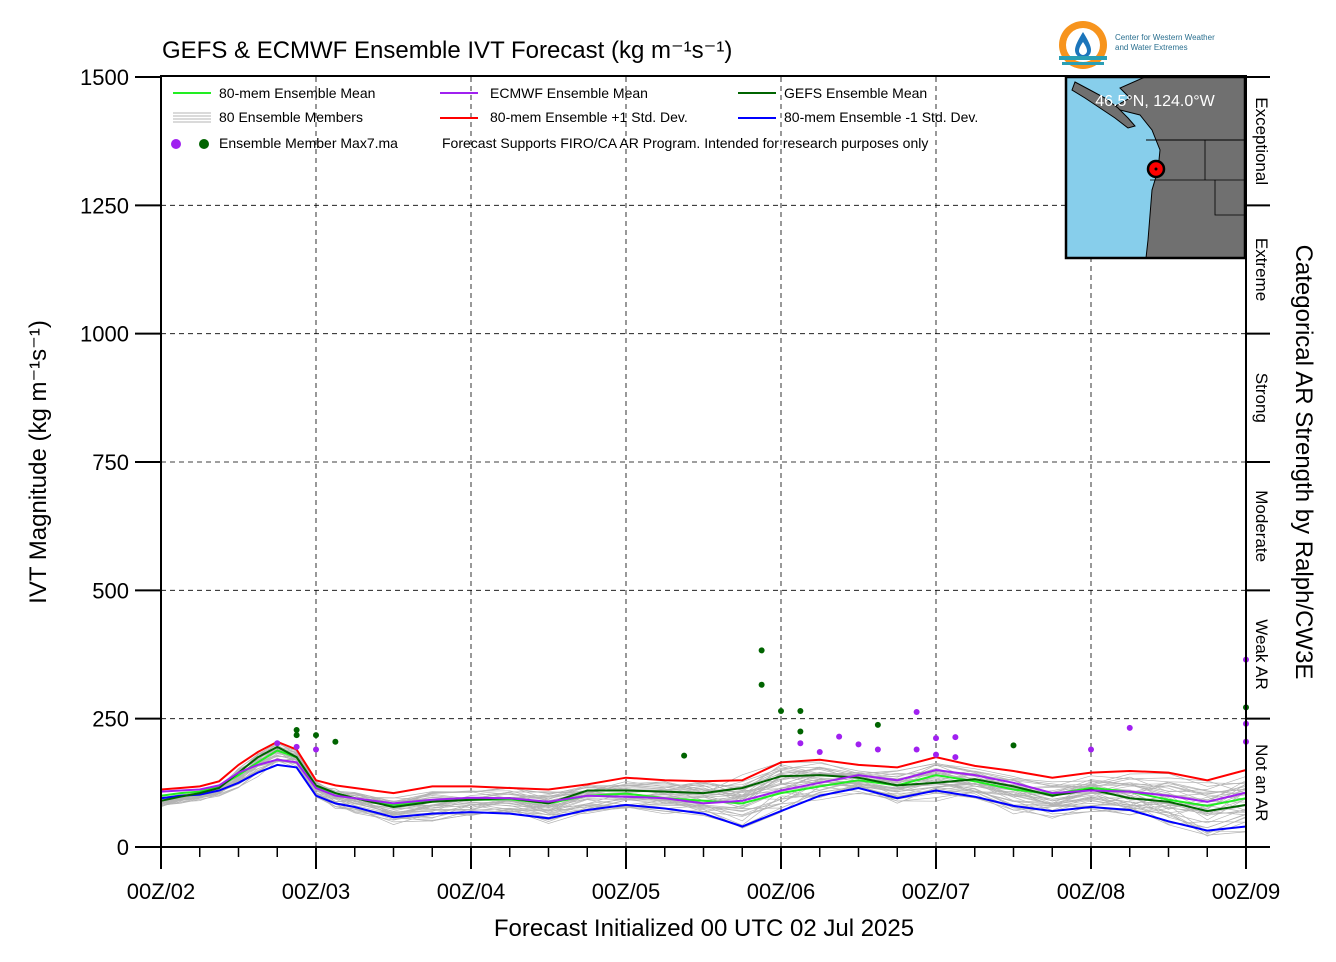 The height and width of the screenshot is (962, 1336). I want to click on legend-gefs-mean: GEFS Ensemble Mean, so click(855, 93).